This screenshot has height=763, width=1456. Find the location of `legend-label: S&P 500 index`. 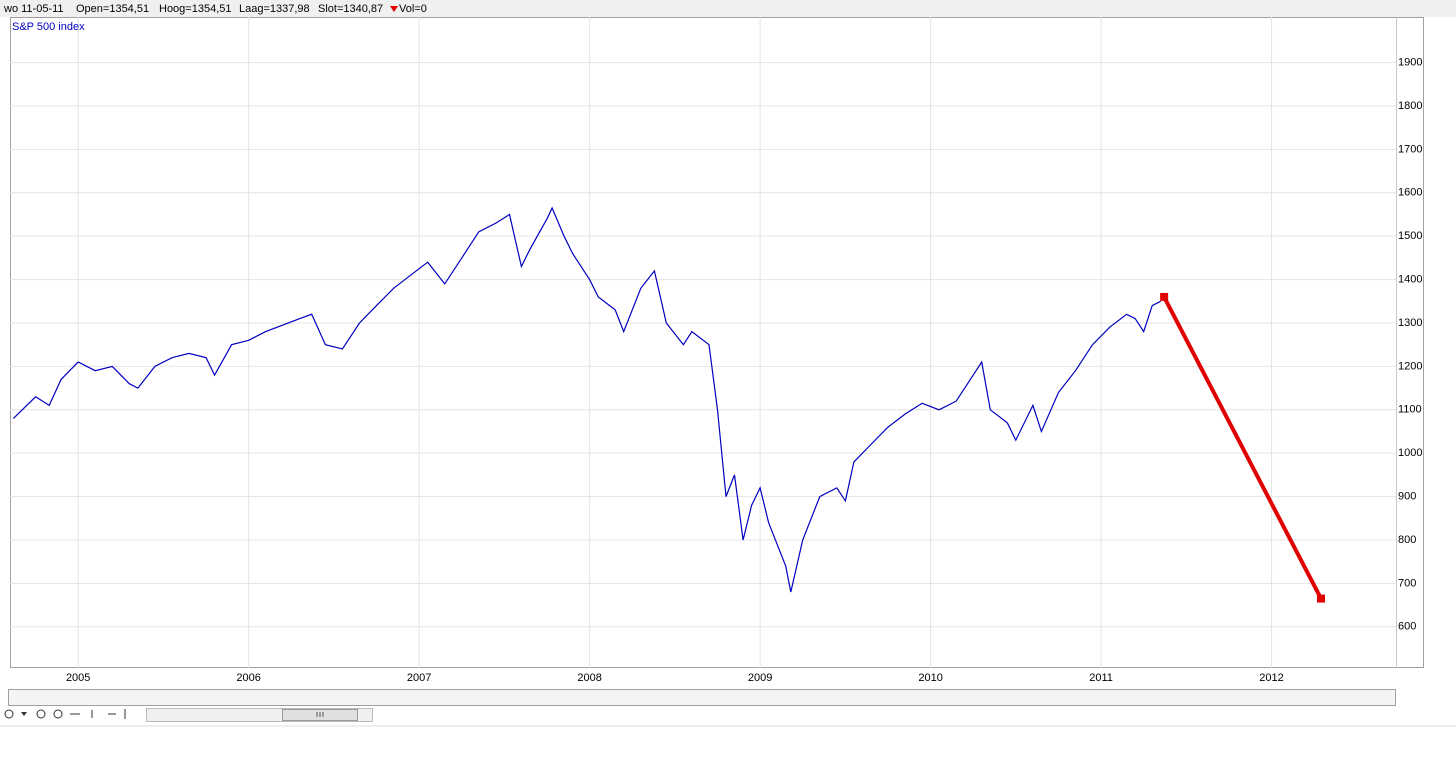

legend-label: S&P 500 index is located at coordinates (48, 27).